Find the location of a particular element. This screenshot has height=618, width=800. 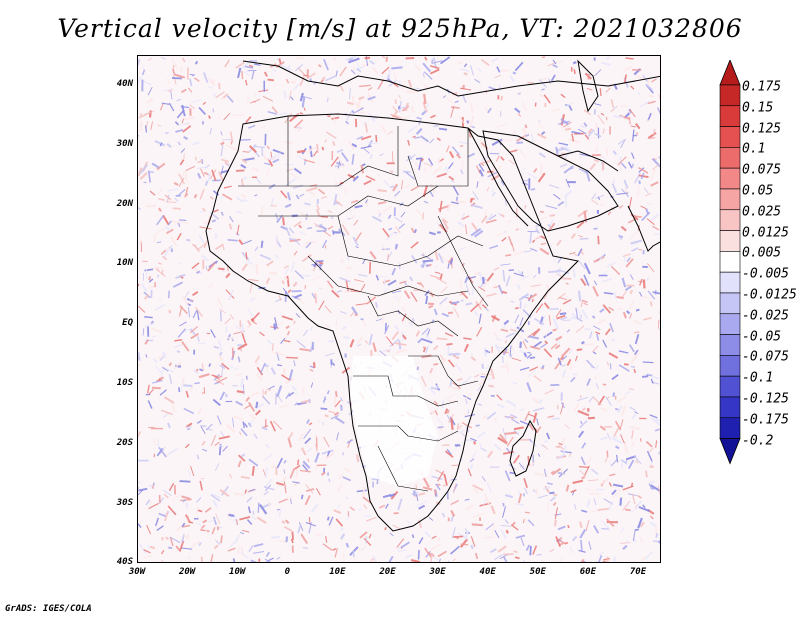

longitude-label: 20E is located at coordinates (387, 572).